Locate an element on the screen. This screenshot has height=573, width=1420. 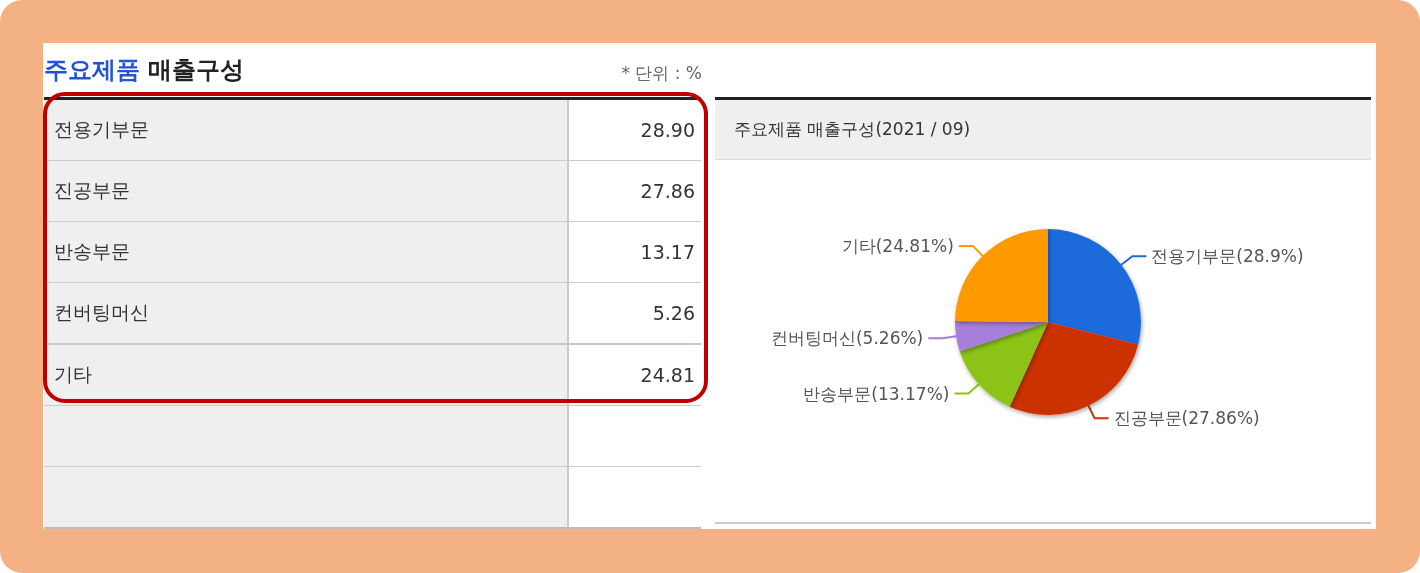
category-label: 진공부문 is located at coordinates (306, 191).